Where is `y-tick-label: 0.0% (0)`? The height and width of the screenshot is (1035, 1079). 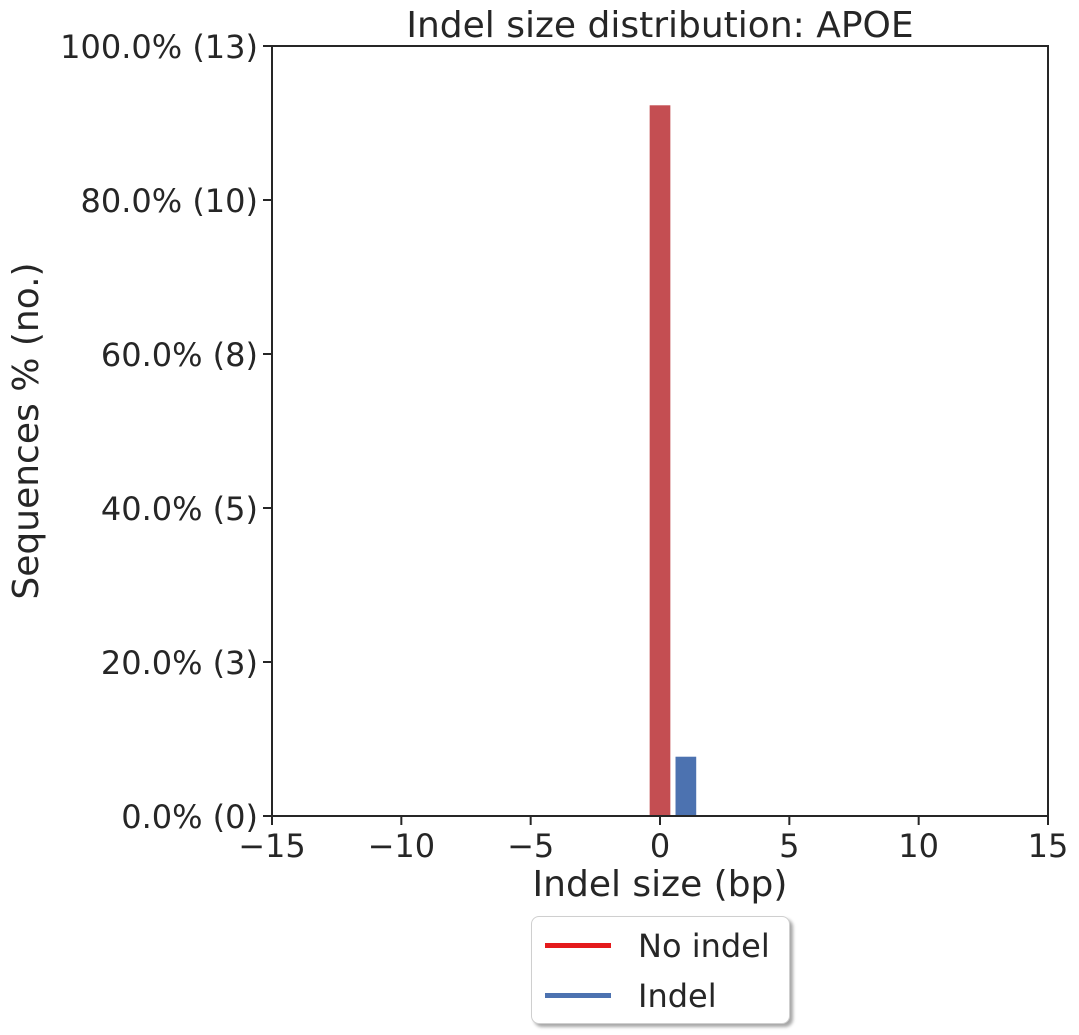 y-tick-label: 0.0% (0) is located at coordinates (189, 817).